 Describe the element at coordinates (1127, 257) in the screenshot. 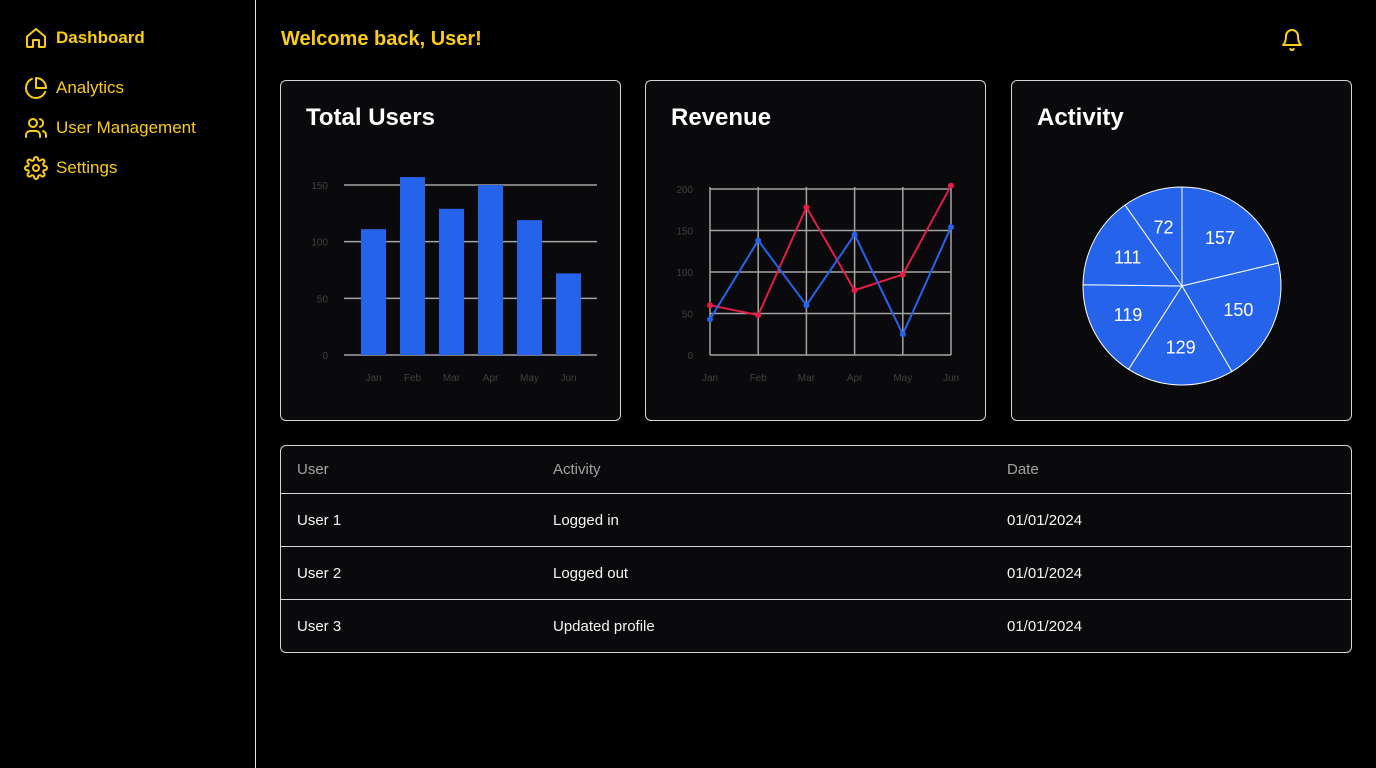

I see `slice-label: 111` at that location.